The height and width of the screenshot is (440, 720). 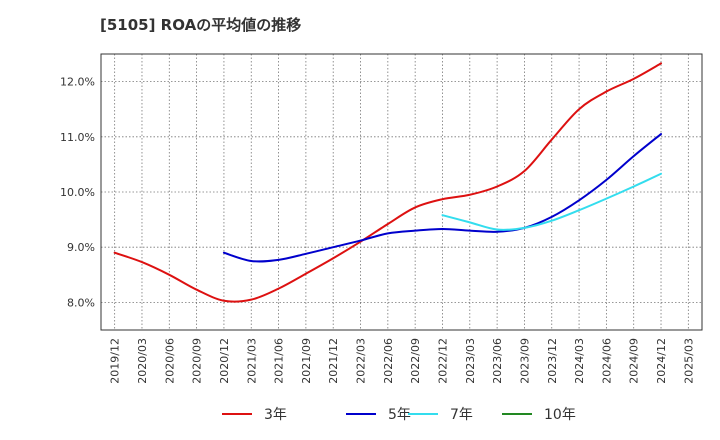 I want to click on x-tick-label: 2023/06, so click(x=497, y=361).